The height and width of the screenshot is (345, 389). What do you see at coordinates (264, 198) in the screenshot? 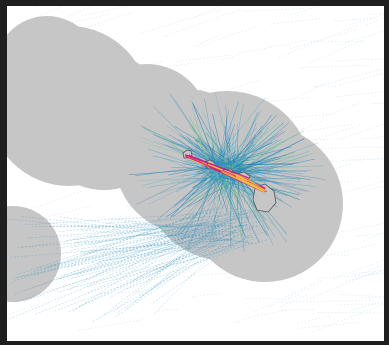
I see `island-hawaii` at bounding box center [264, 198].